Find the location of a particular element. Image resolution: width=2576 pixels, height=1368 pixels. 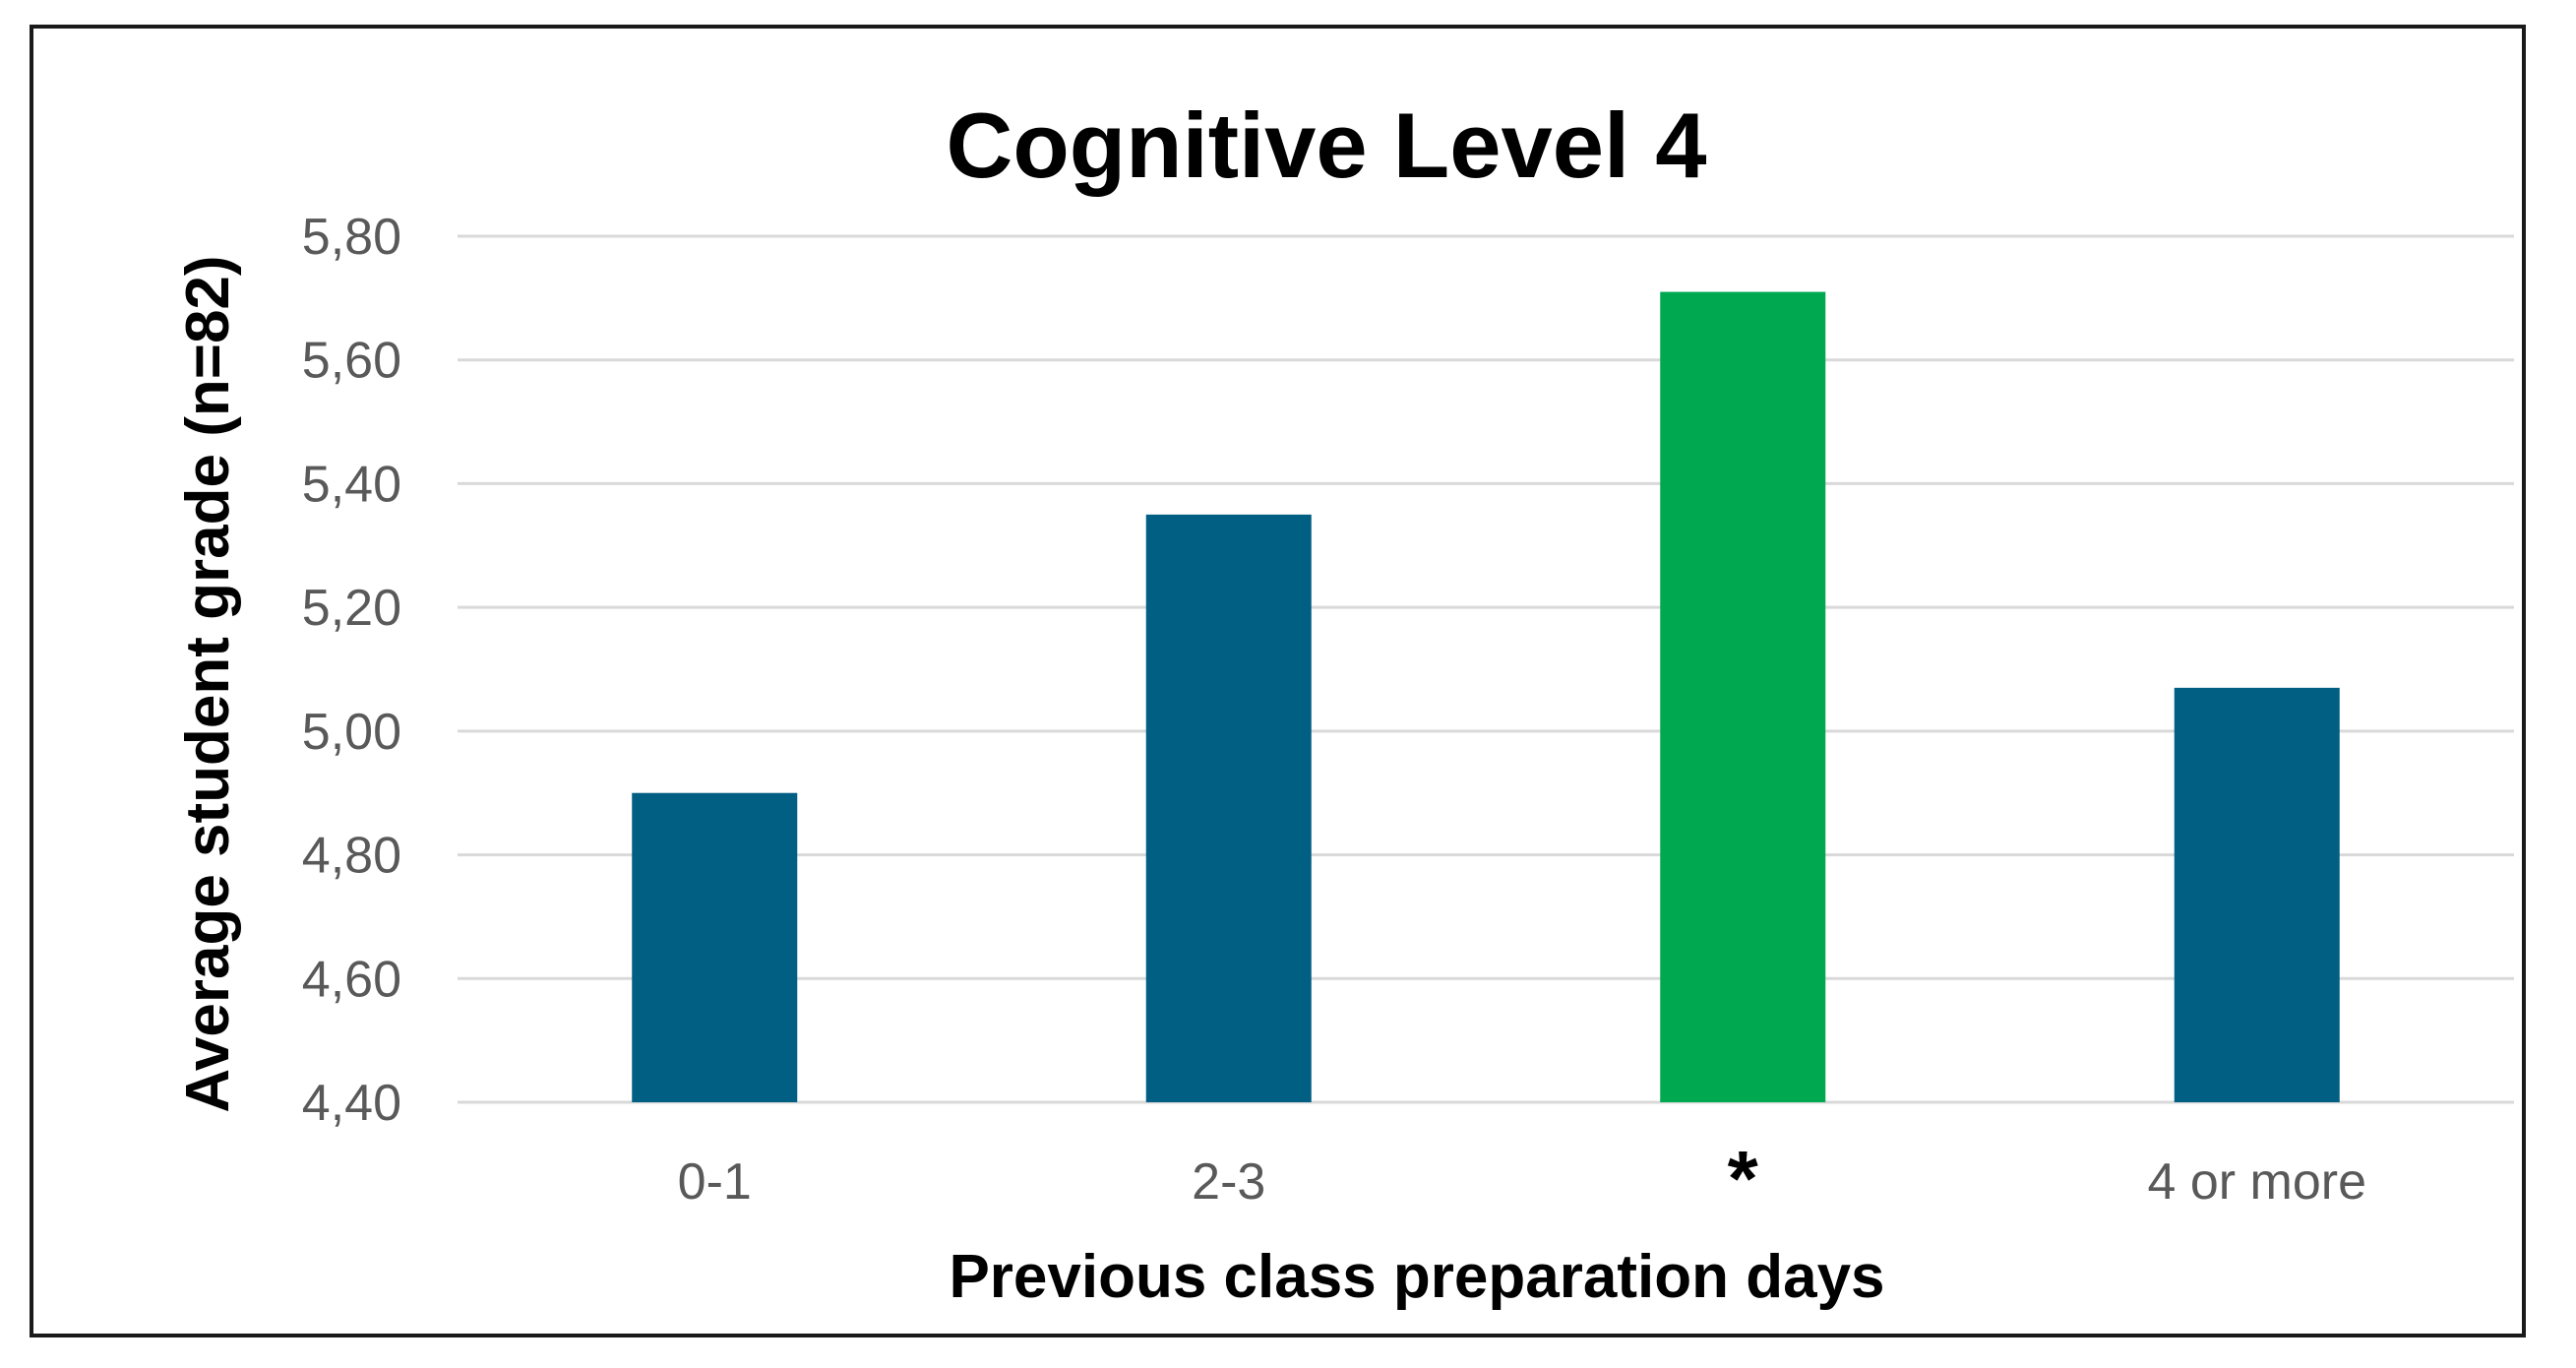

x-category-label: 2-3 is located at coordinates (1228, 1182).